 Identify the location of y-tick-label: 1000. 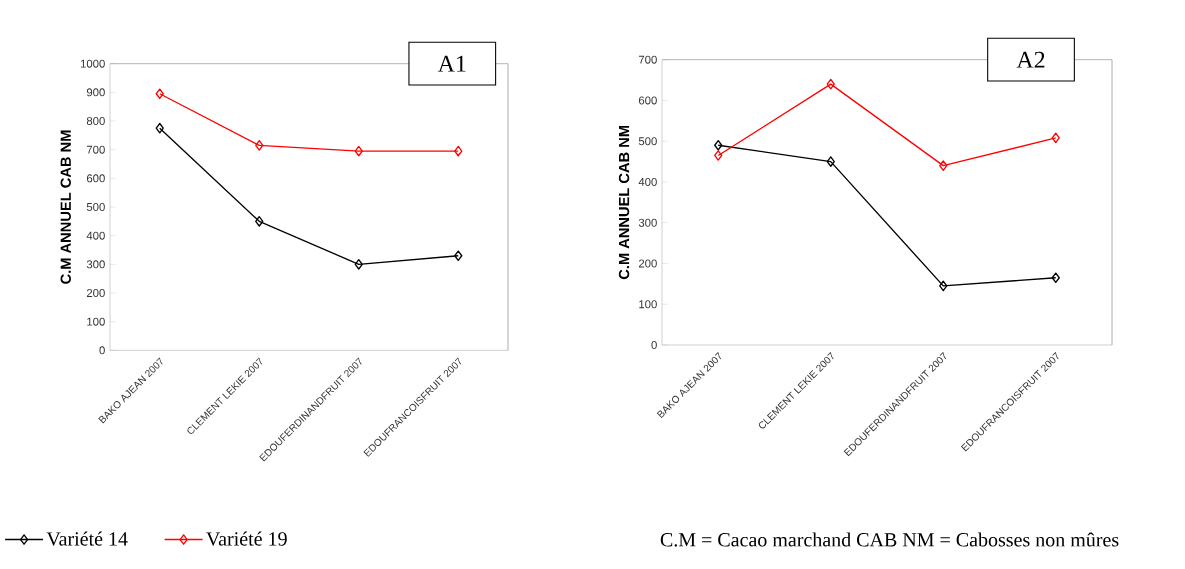
(92, 63).